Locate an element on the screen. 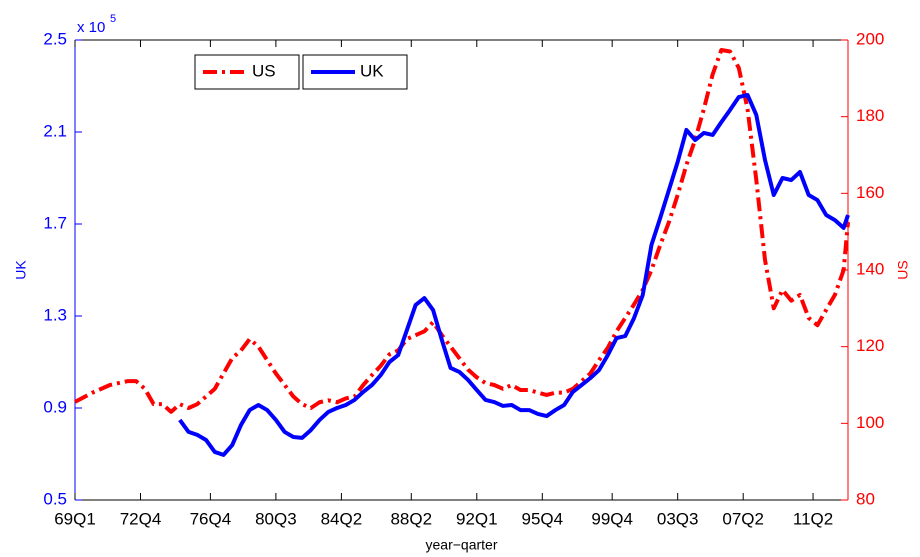 This screenshot has width=920, height=557. legend-label: US is located at coordinates (264, 70).